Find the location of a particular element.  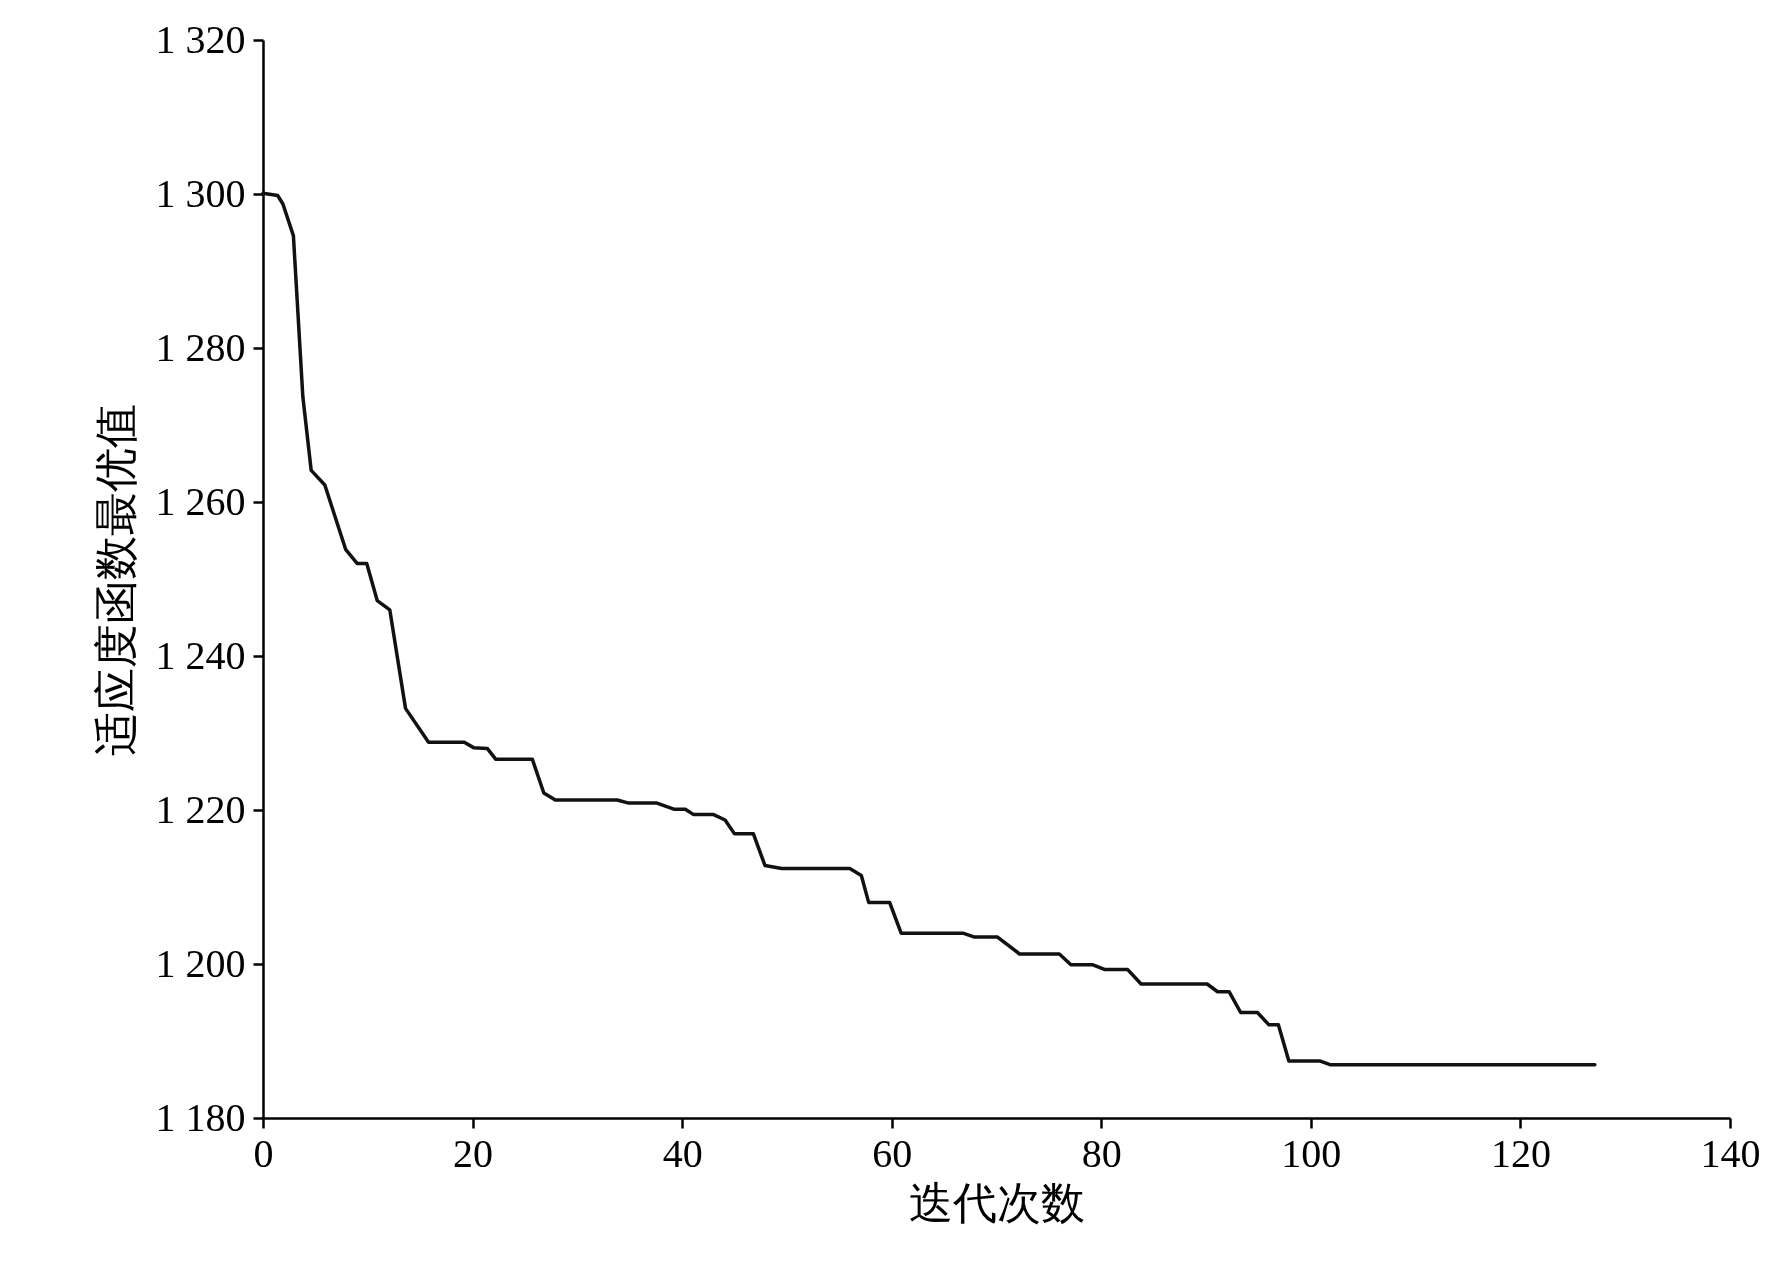

y-axis-title: 适应度函数最优值 is located at coordinates (116, 579).